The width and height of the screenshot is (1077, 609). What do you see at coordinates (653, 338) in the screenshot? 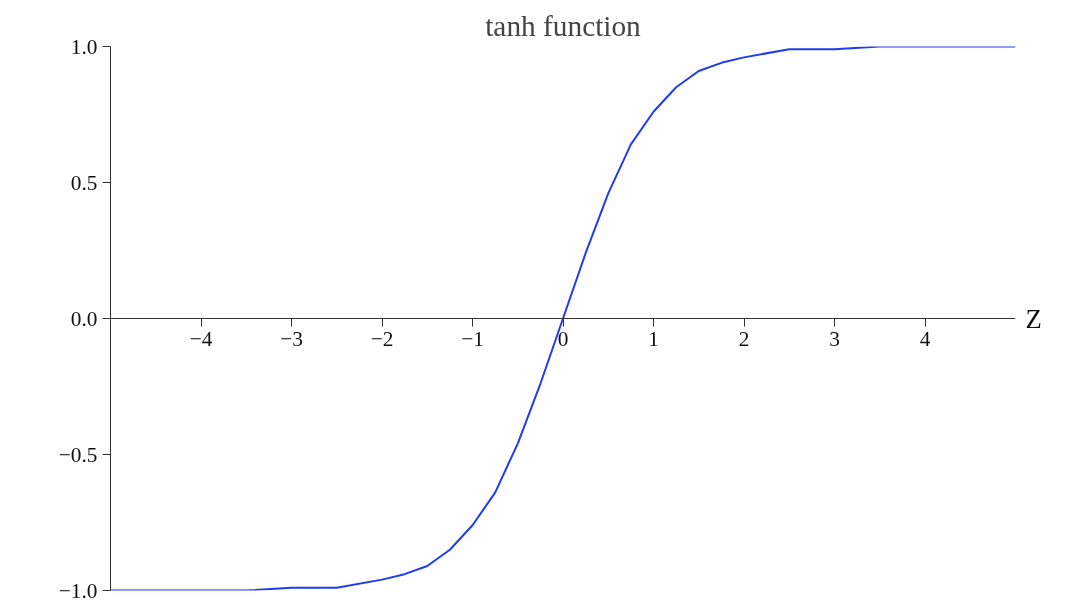
I see `x-tick-label: 1` at bounding box center [653, 338].